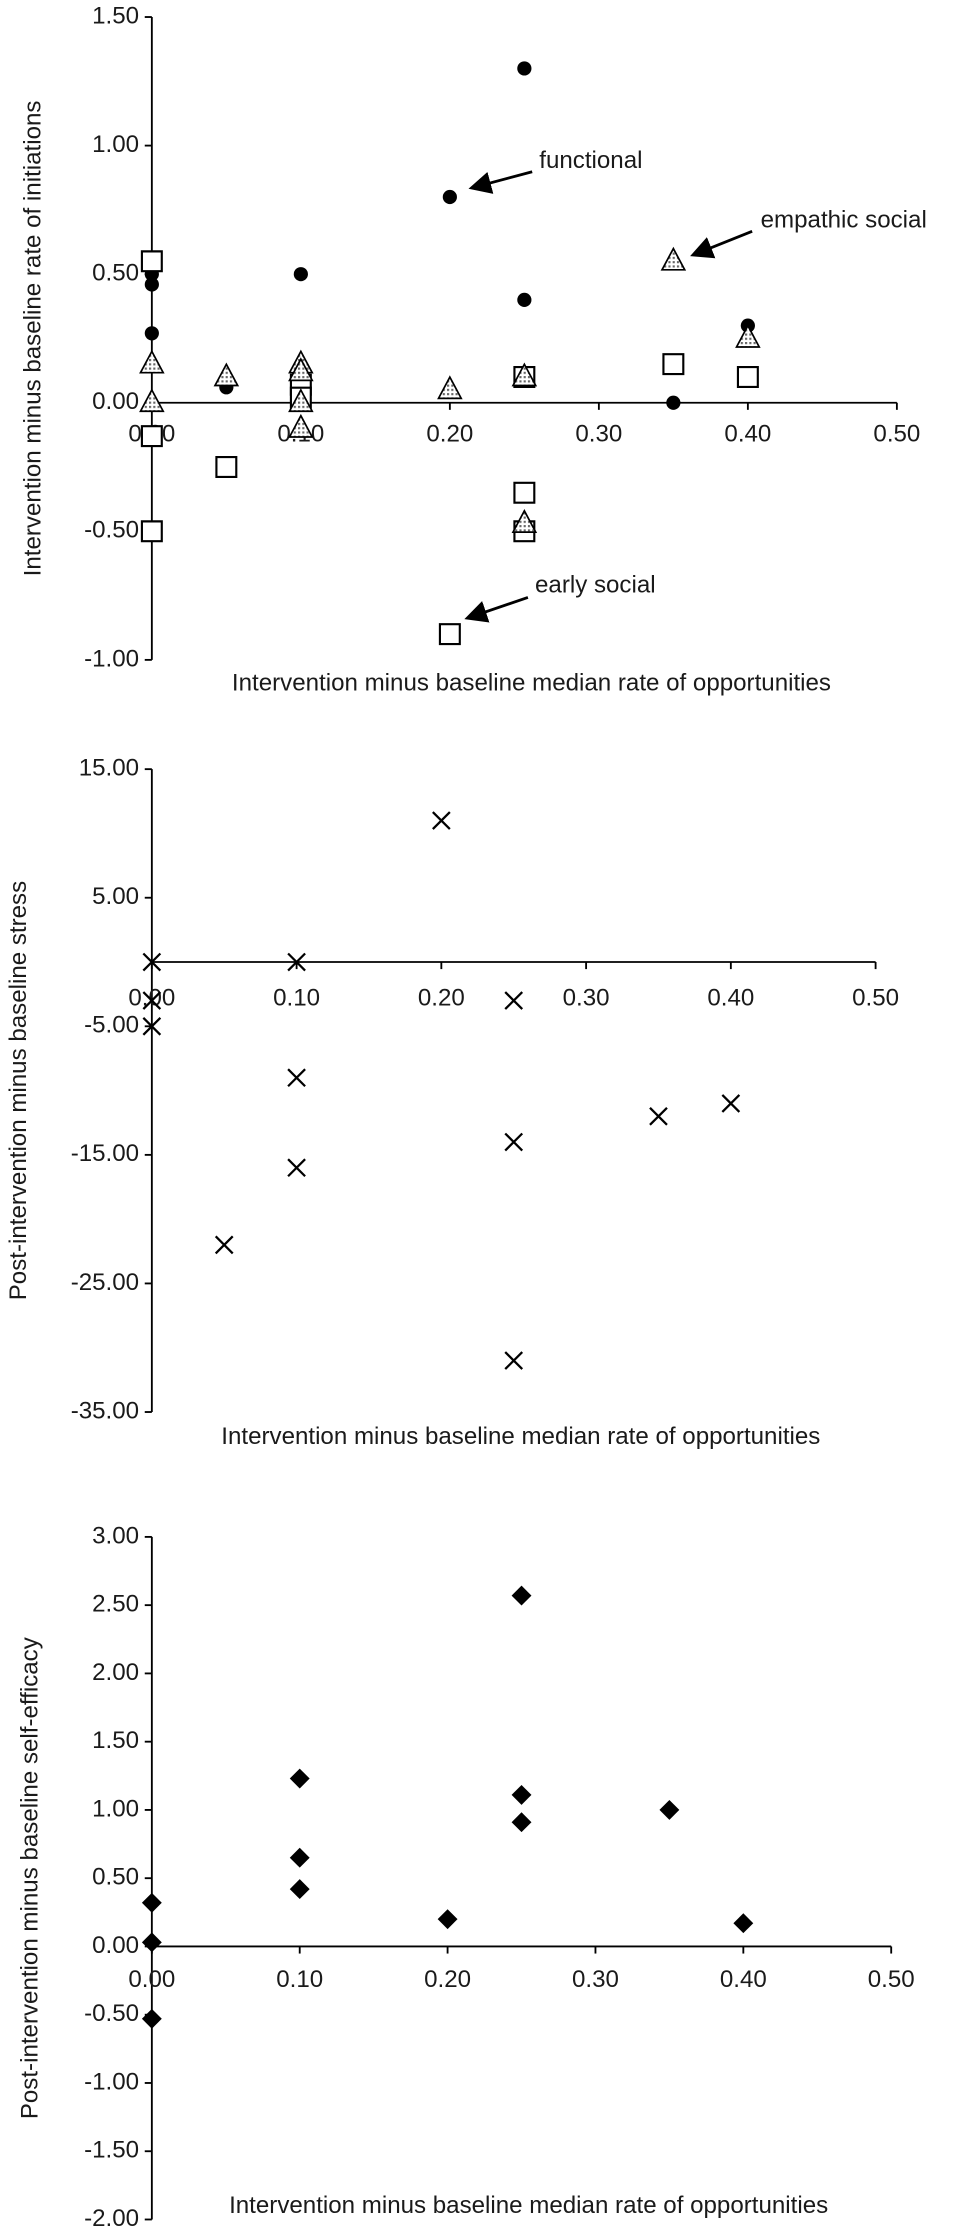  I want to click on y-tick-label: -5.00, so click(111, 1025).